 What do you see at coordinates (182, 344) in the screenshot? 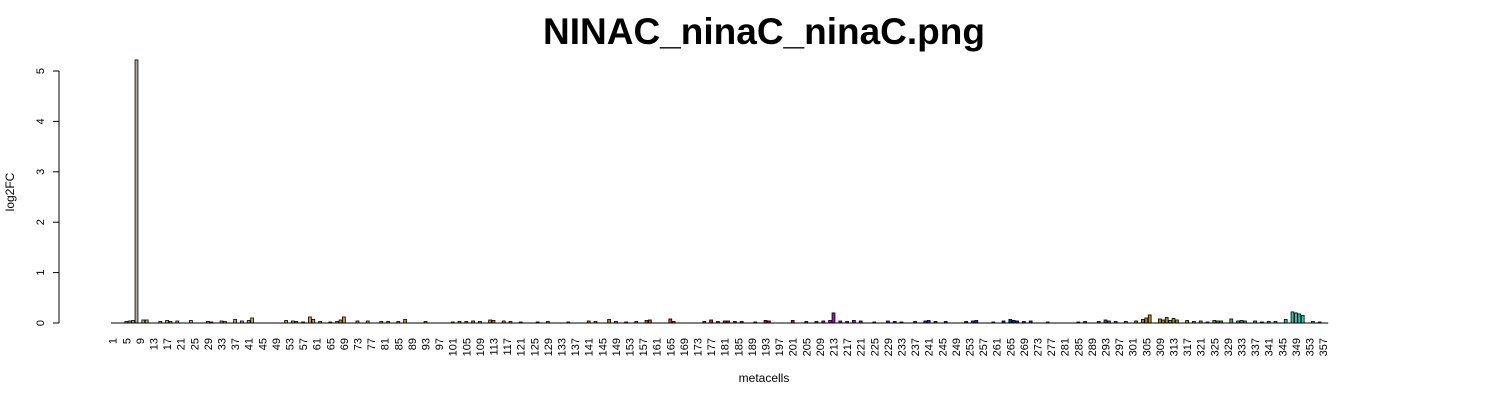
I see `x-tick-label: 21` at bounding box center [182, 344].